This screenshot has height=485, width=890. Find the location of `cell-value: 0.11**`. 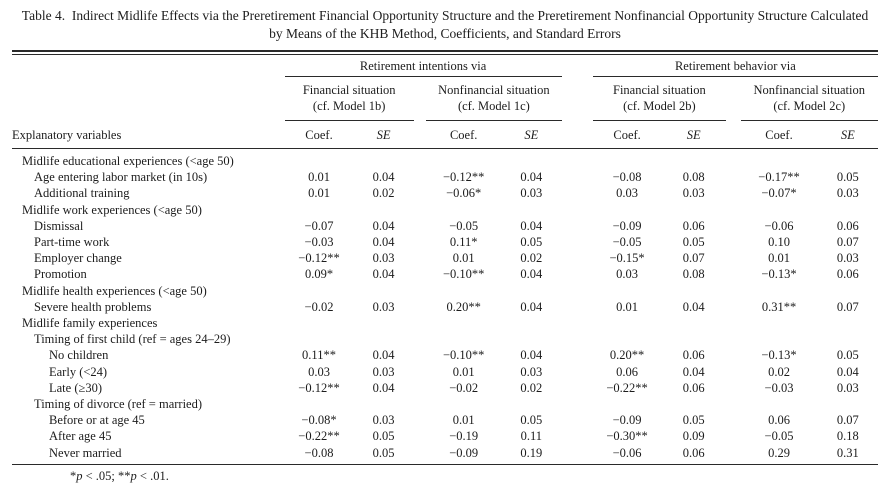

cell-value: 0.11** is located at coordinates (319, 355).